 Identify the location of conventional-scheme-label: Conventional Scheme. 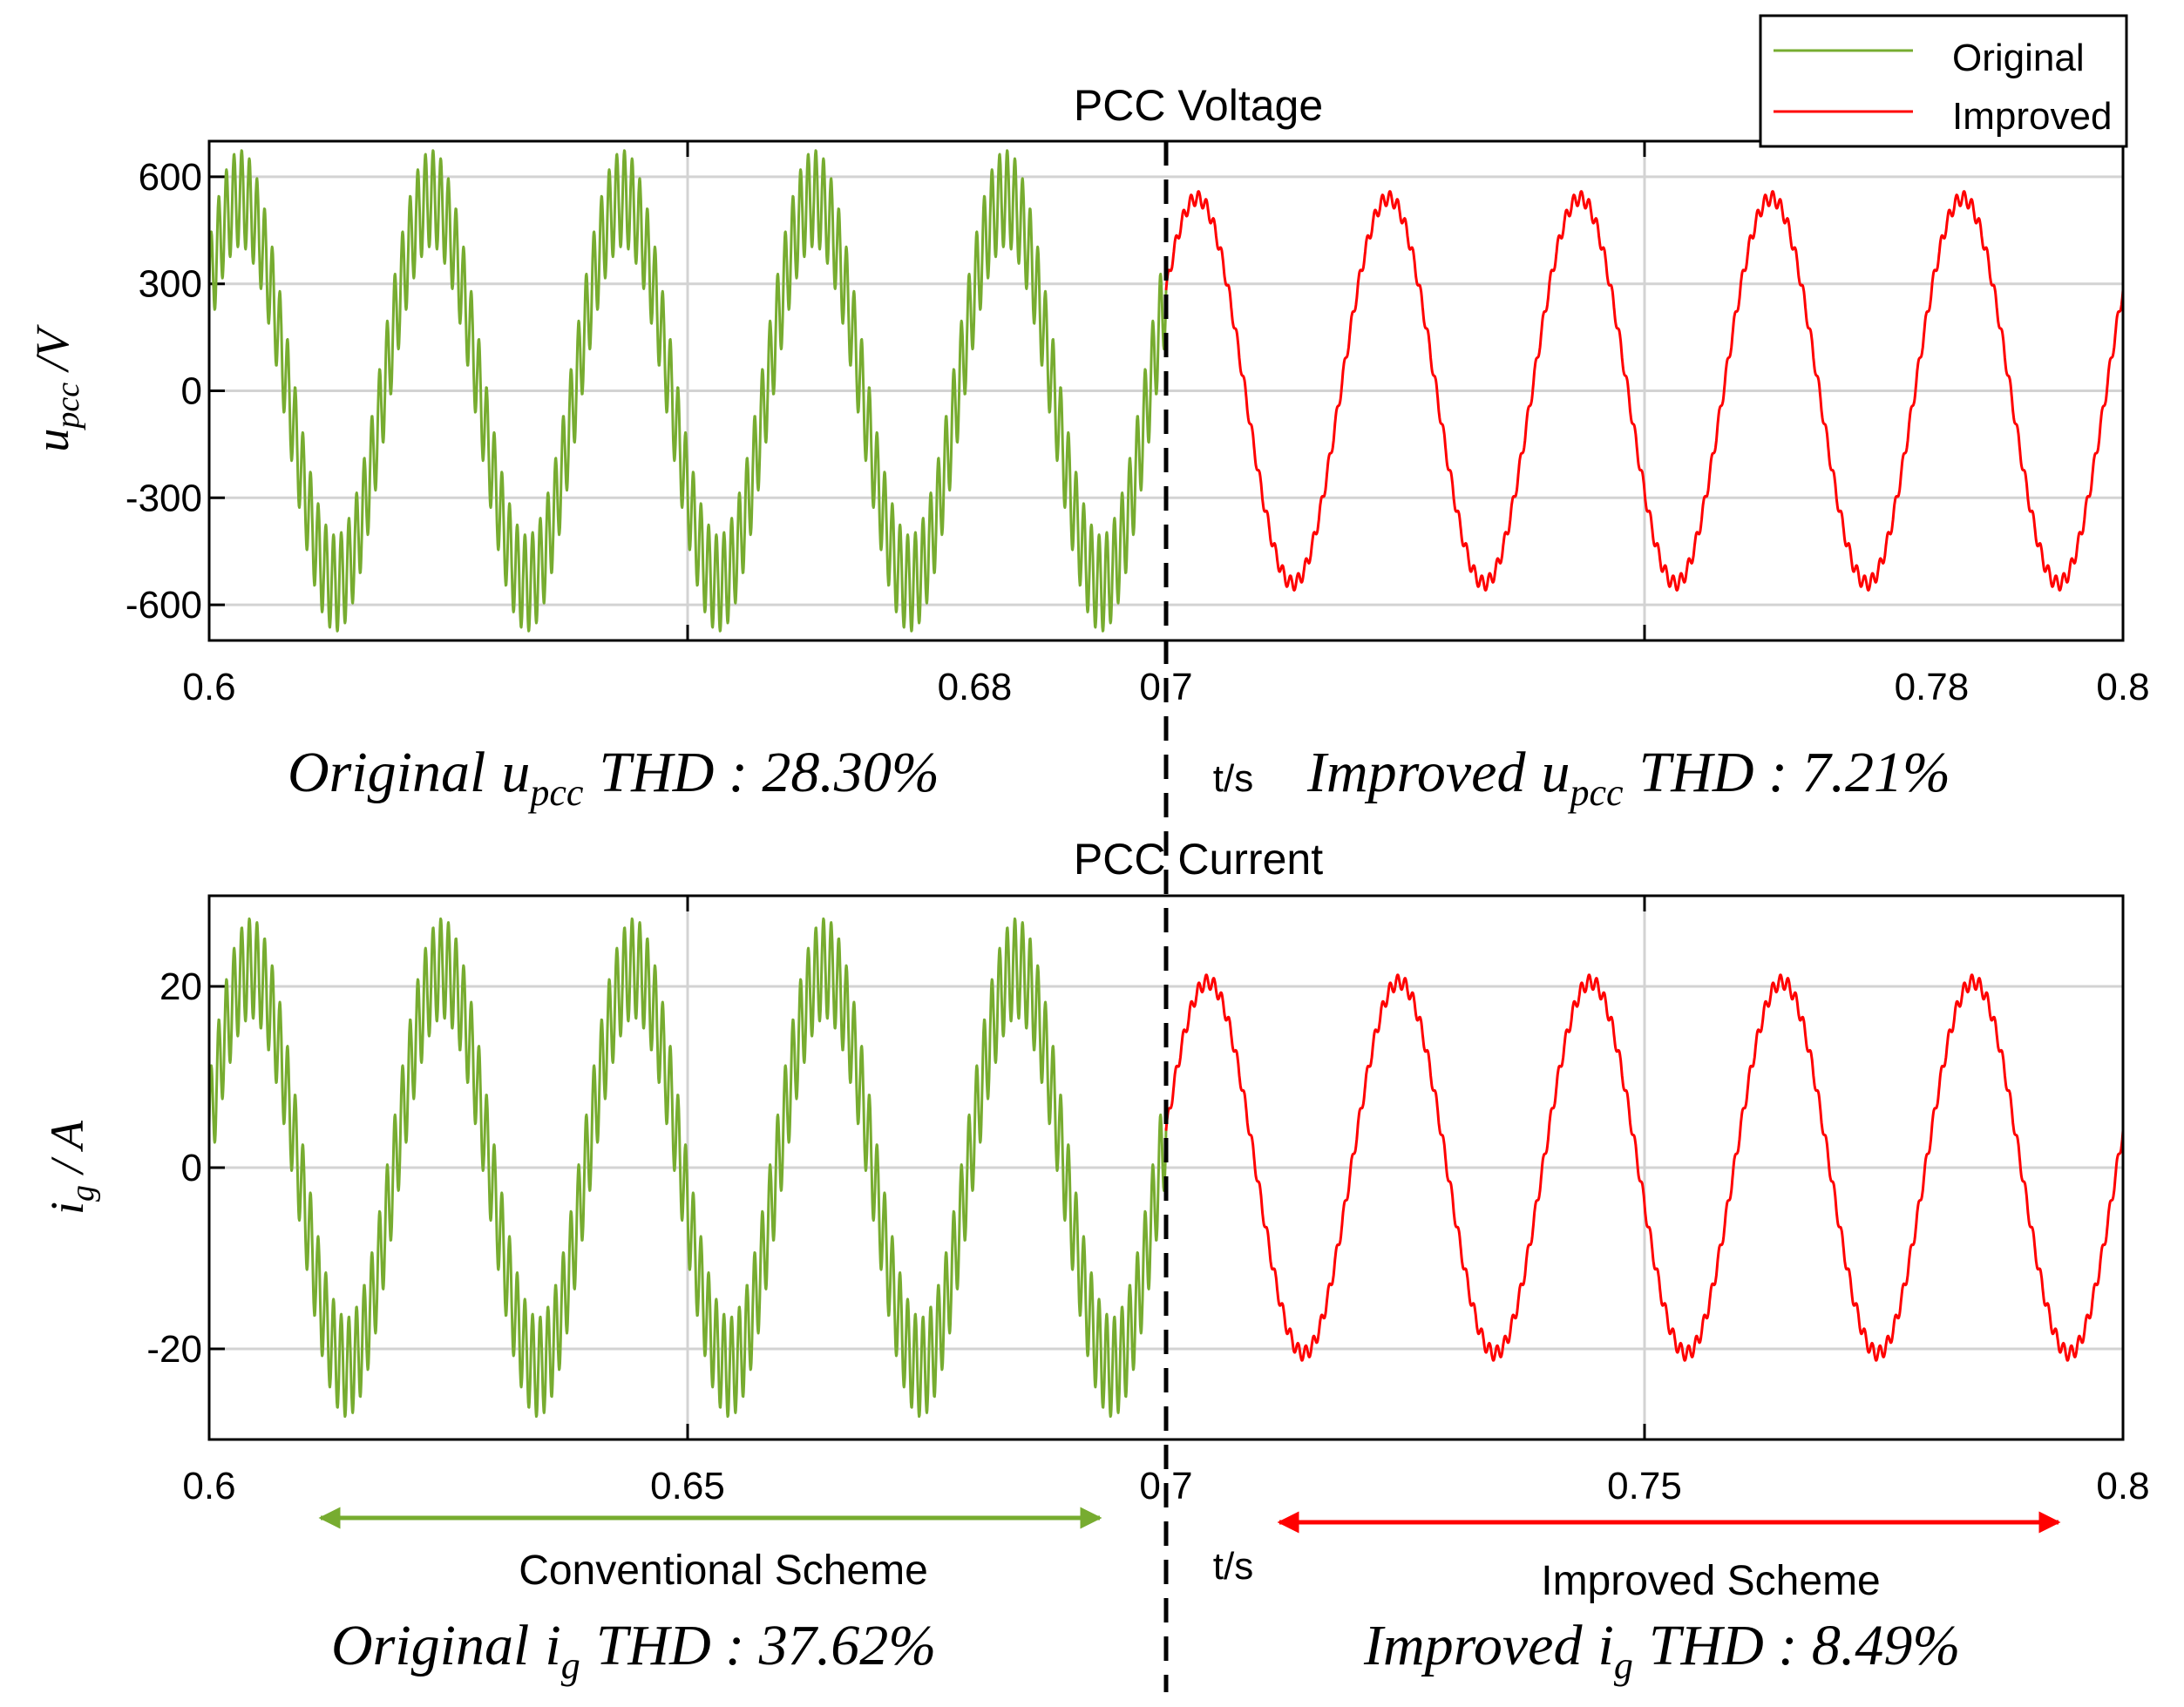
(723, 1571).